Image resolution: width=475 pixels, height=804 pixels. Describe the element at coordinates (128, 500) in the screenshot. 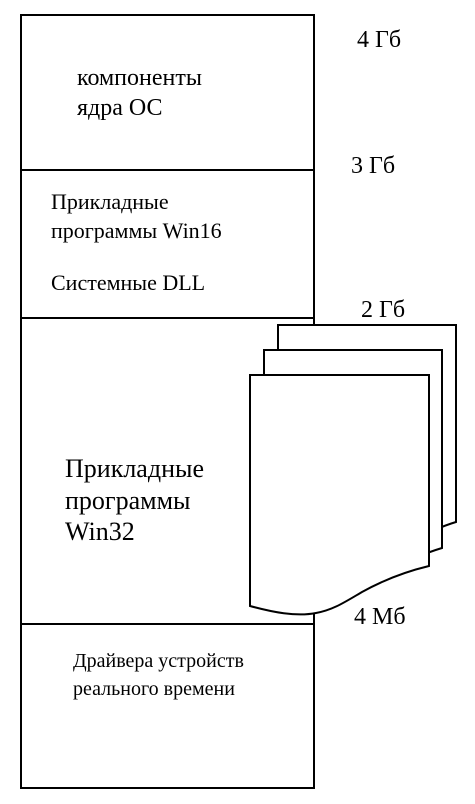

I see `win32-label-line2: программы` at that location.